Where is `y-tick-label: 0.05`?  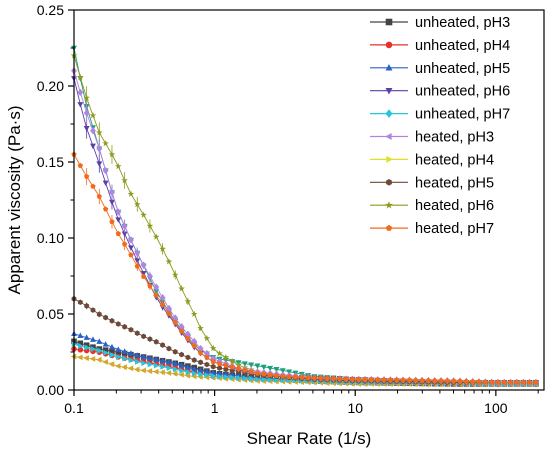
y-tick-label: 0.05 is located at coordinates (50, 314).